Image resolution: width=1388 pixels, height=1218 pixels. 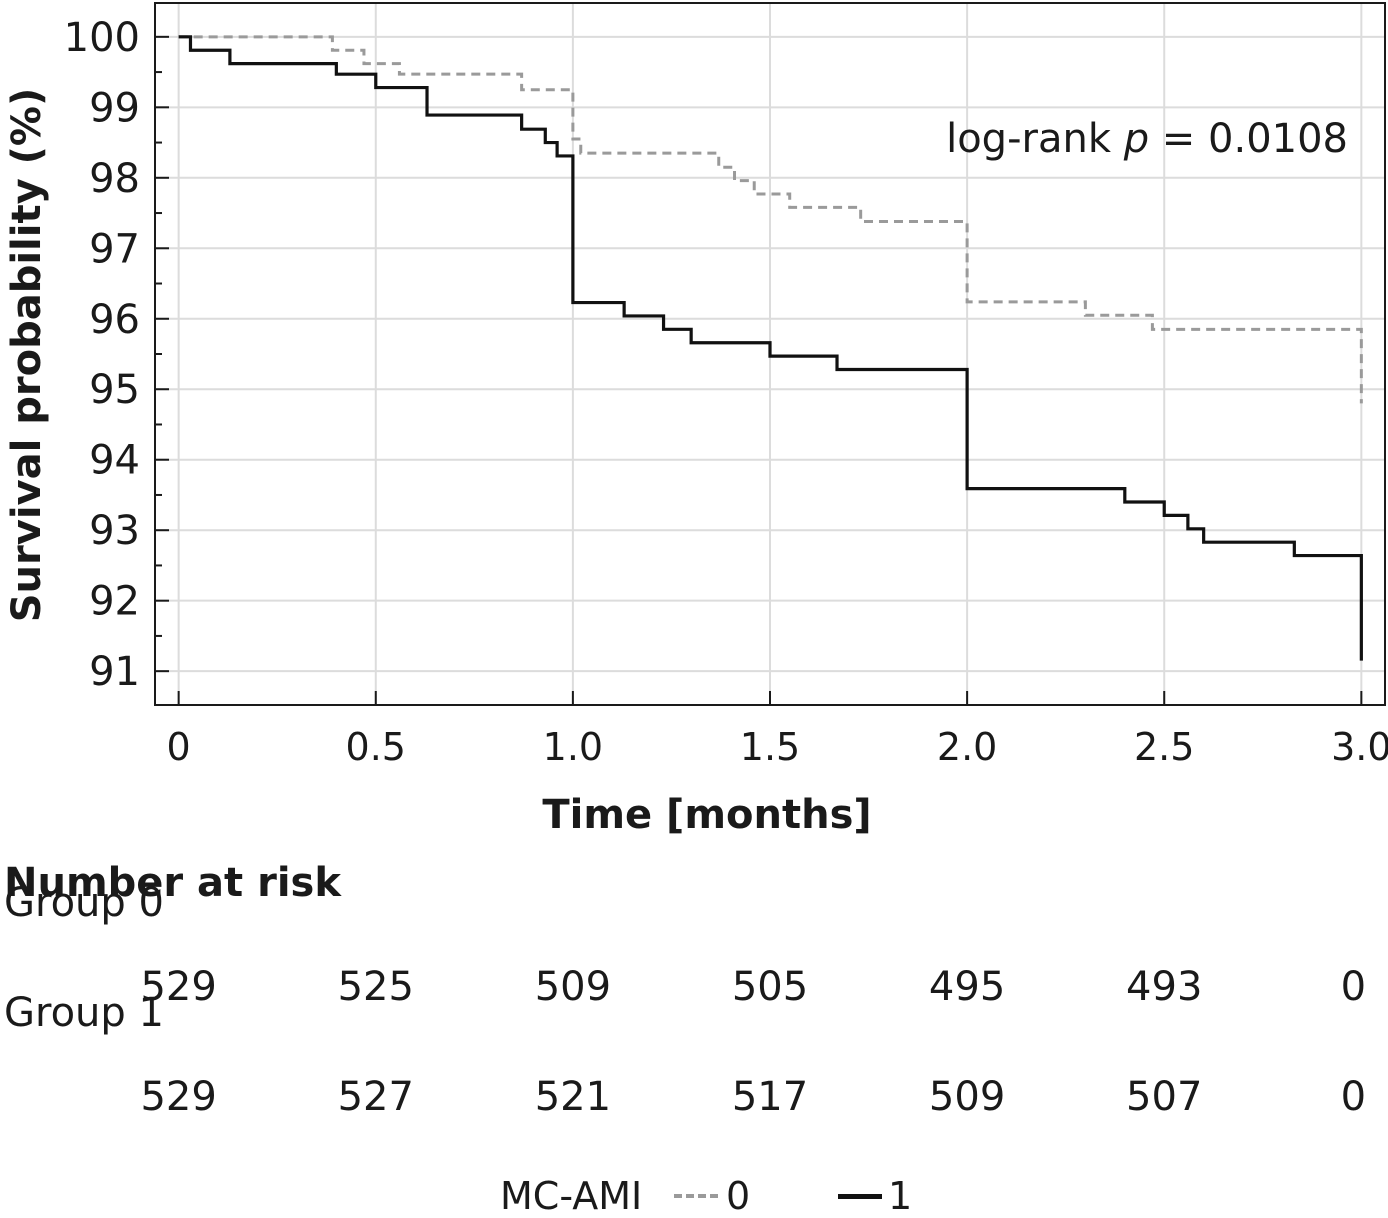 What do you see at coordinates (571, 1196) in the screenshot?
I see `legend-title: MC-AMI` at bounding box center [571, 1196].